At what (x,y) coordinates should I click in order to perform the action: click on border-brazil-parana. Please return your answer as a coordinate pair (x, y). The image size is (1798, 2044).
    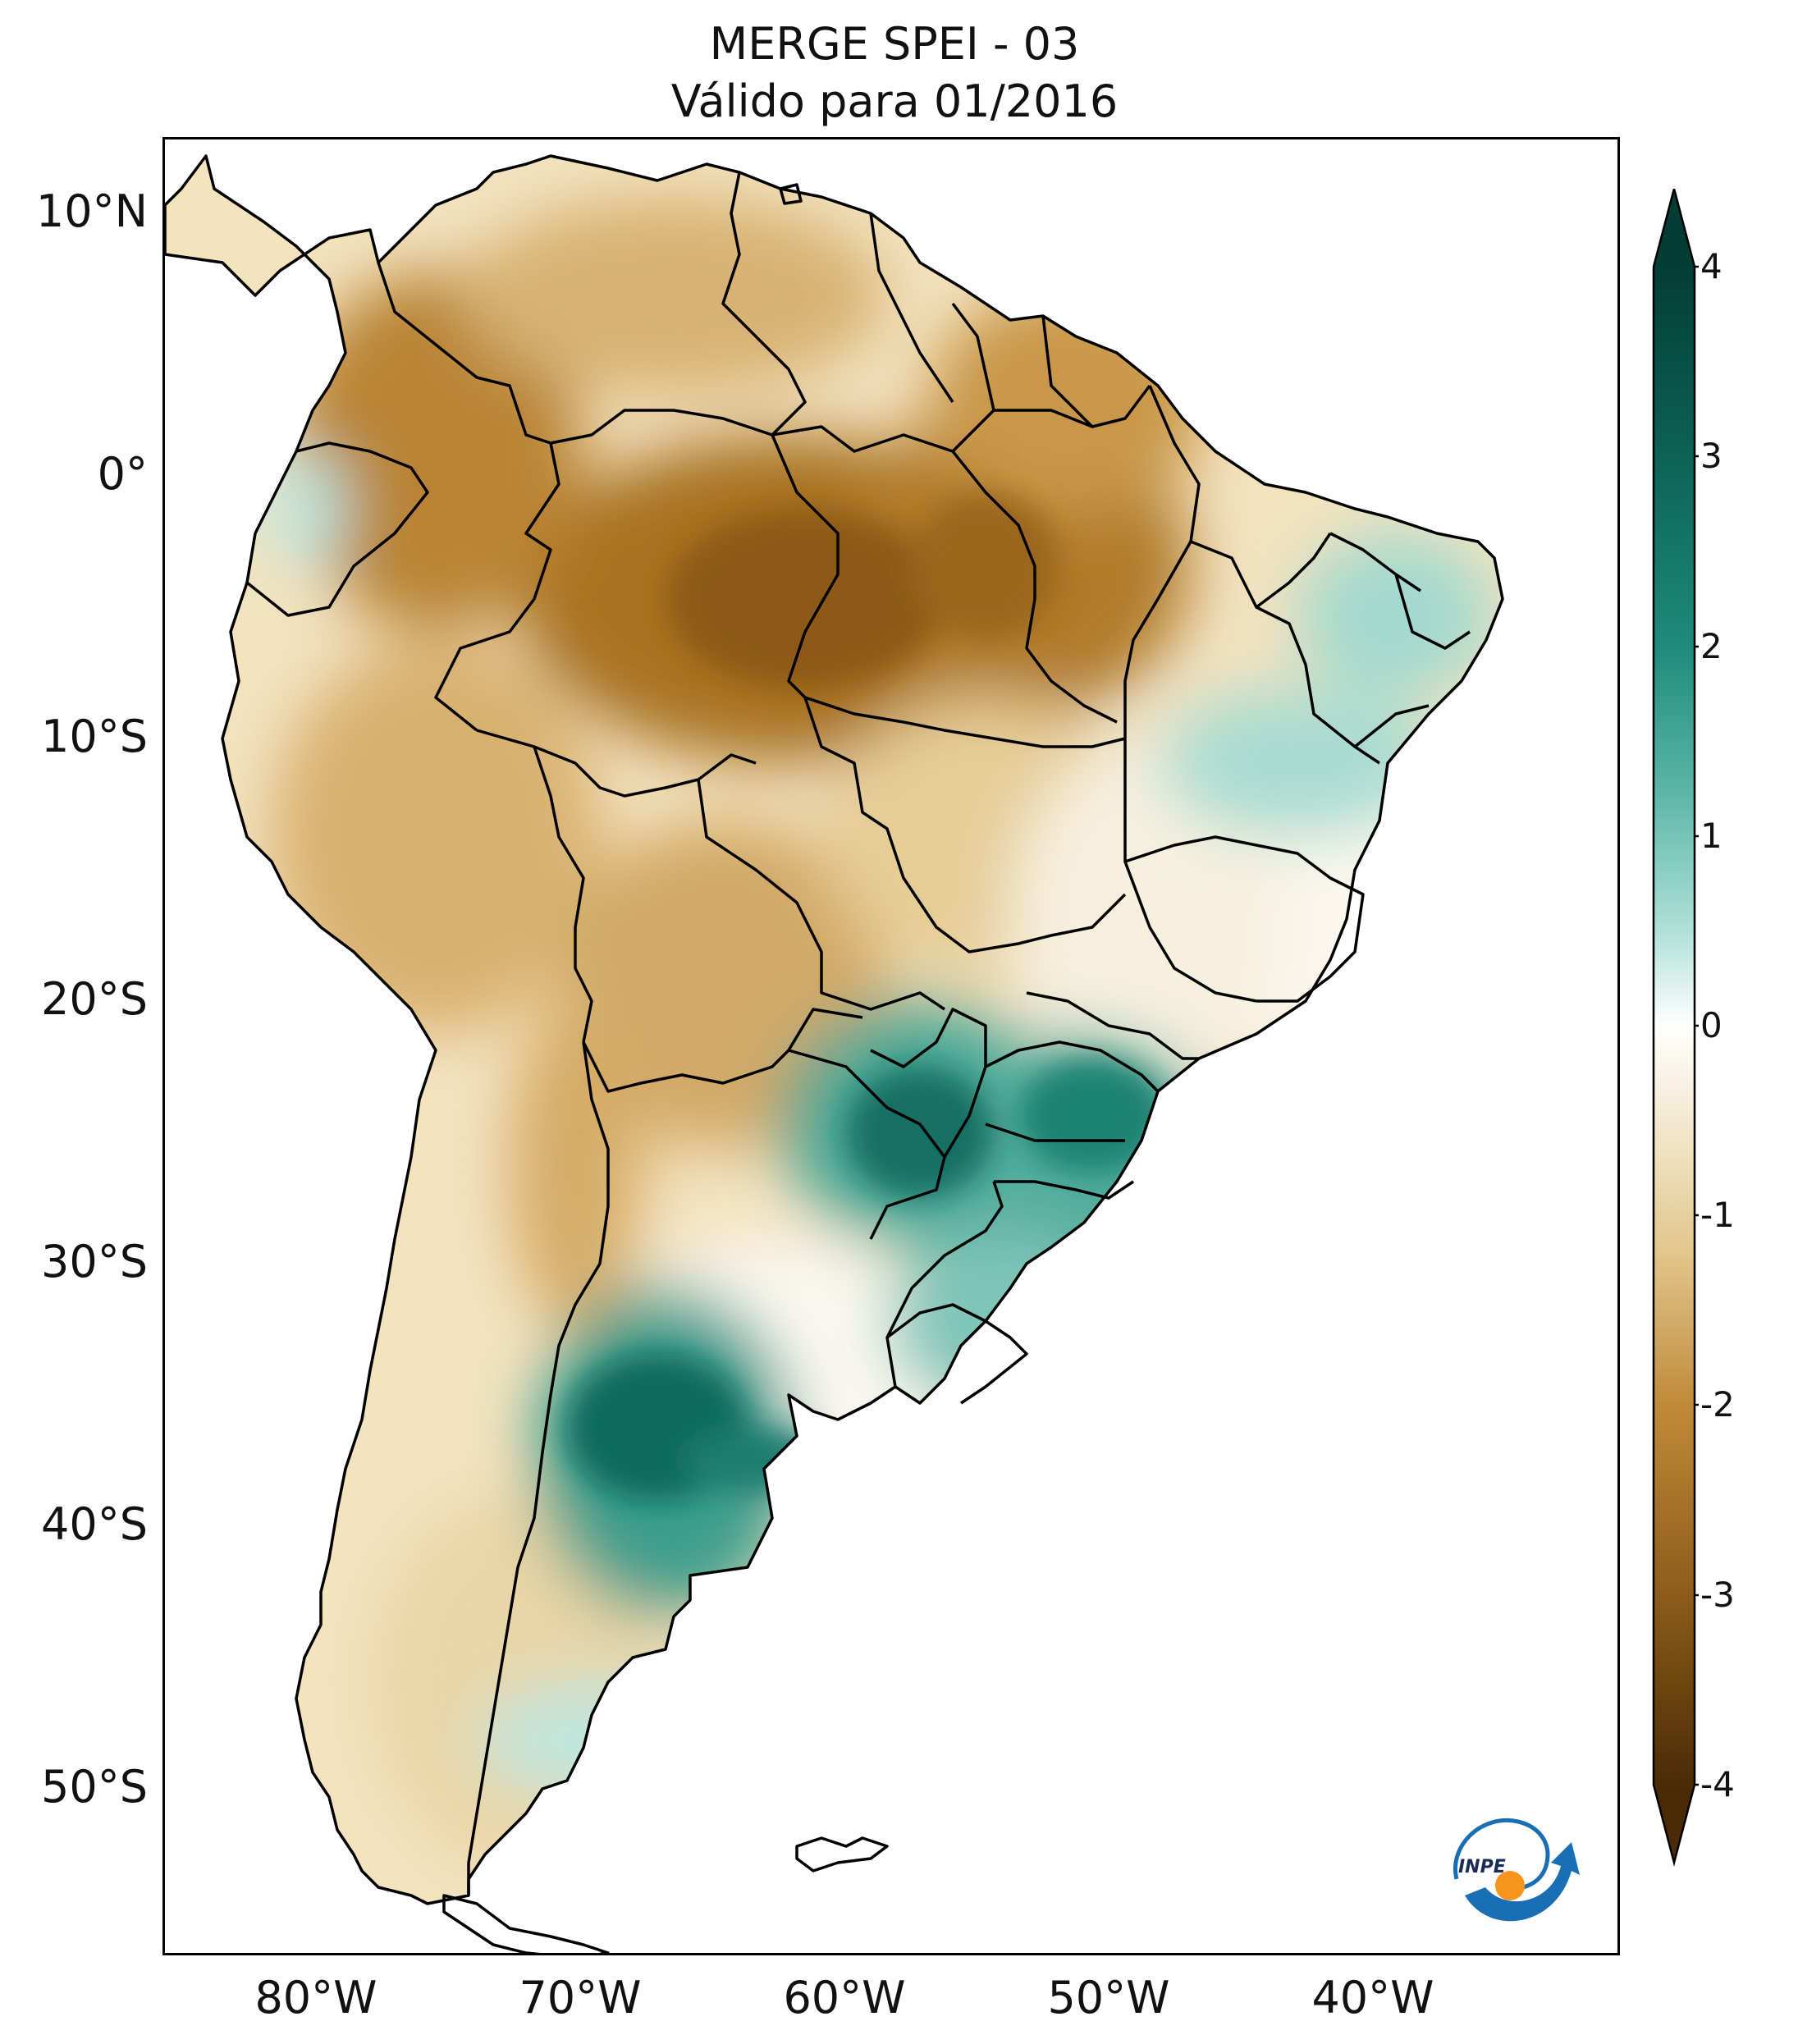
    Looking at the image, I should click on (1072, 1091).